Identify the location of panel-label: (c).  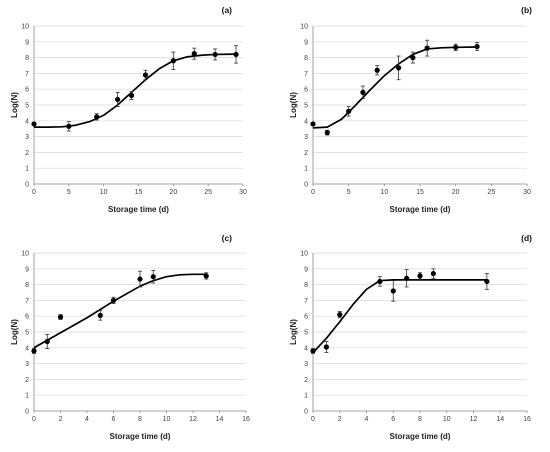
(227, 238).